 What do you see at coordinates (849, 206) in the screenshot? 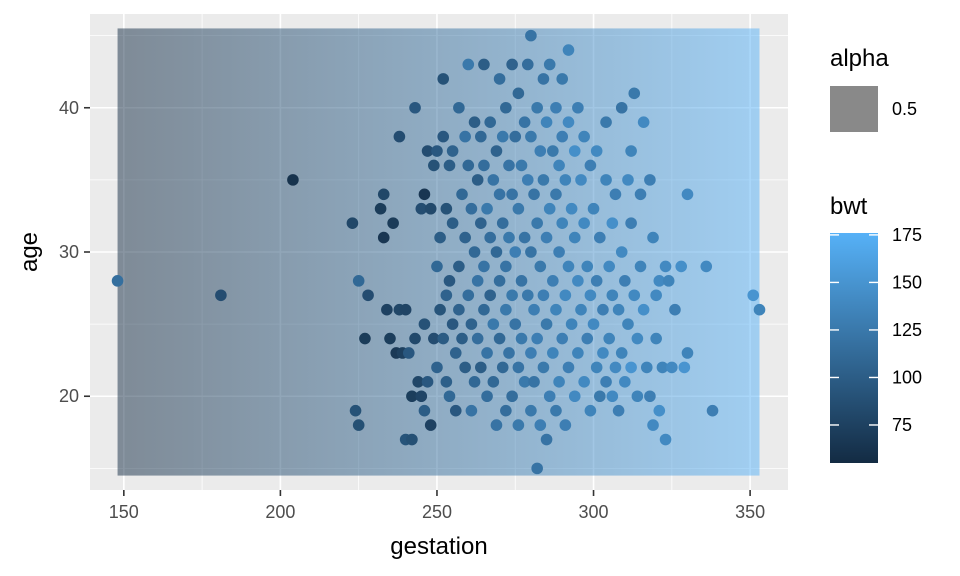
I see `bwt-legend-title: bwt` at bounding box center [849, 206].